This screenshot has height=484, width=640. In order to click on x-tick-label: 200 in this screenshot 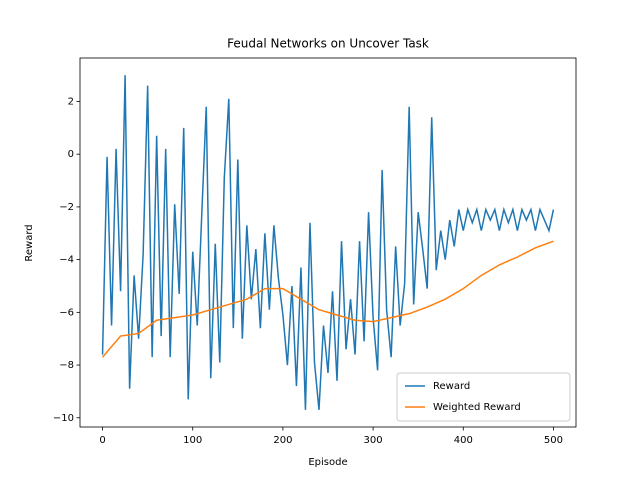, I will do `click(282, 440)`.